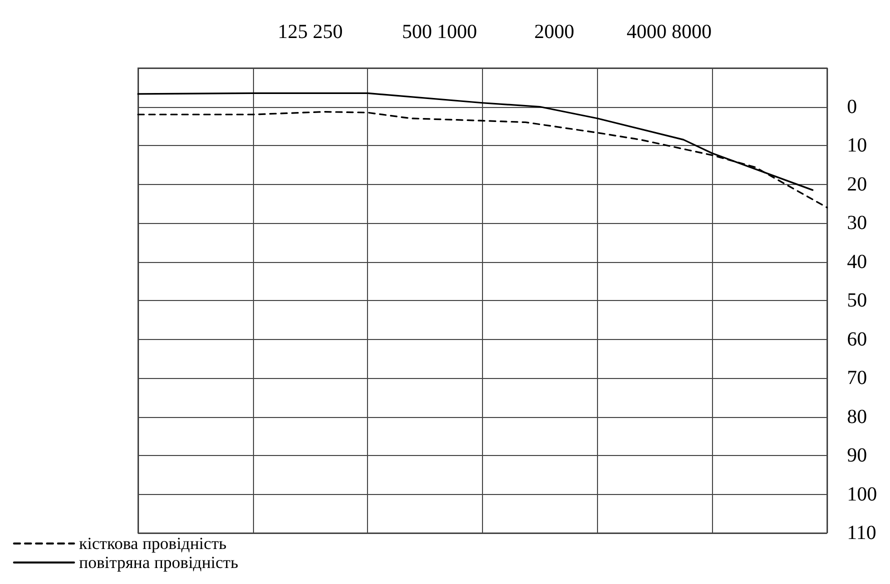 The image size is (890, 584). What do you see at coordinates (861, 533) in the screenshot?
I see `y-tick-label: 110` at bounding box center [861, 533].